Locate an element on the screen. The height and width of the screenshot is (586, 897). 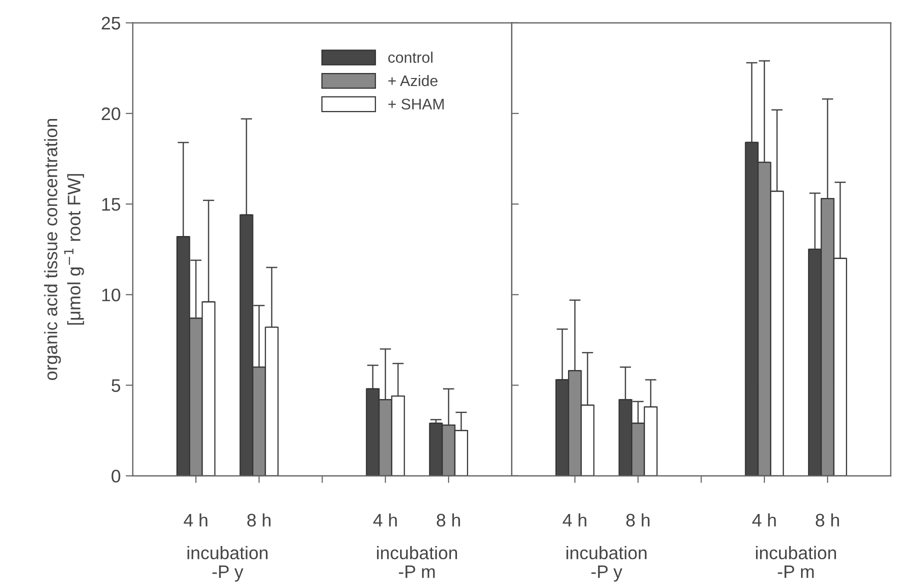
y-tick-label: 0 is located at coordinates (116, 476).